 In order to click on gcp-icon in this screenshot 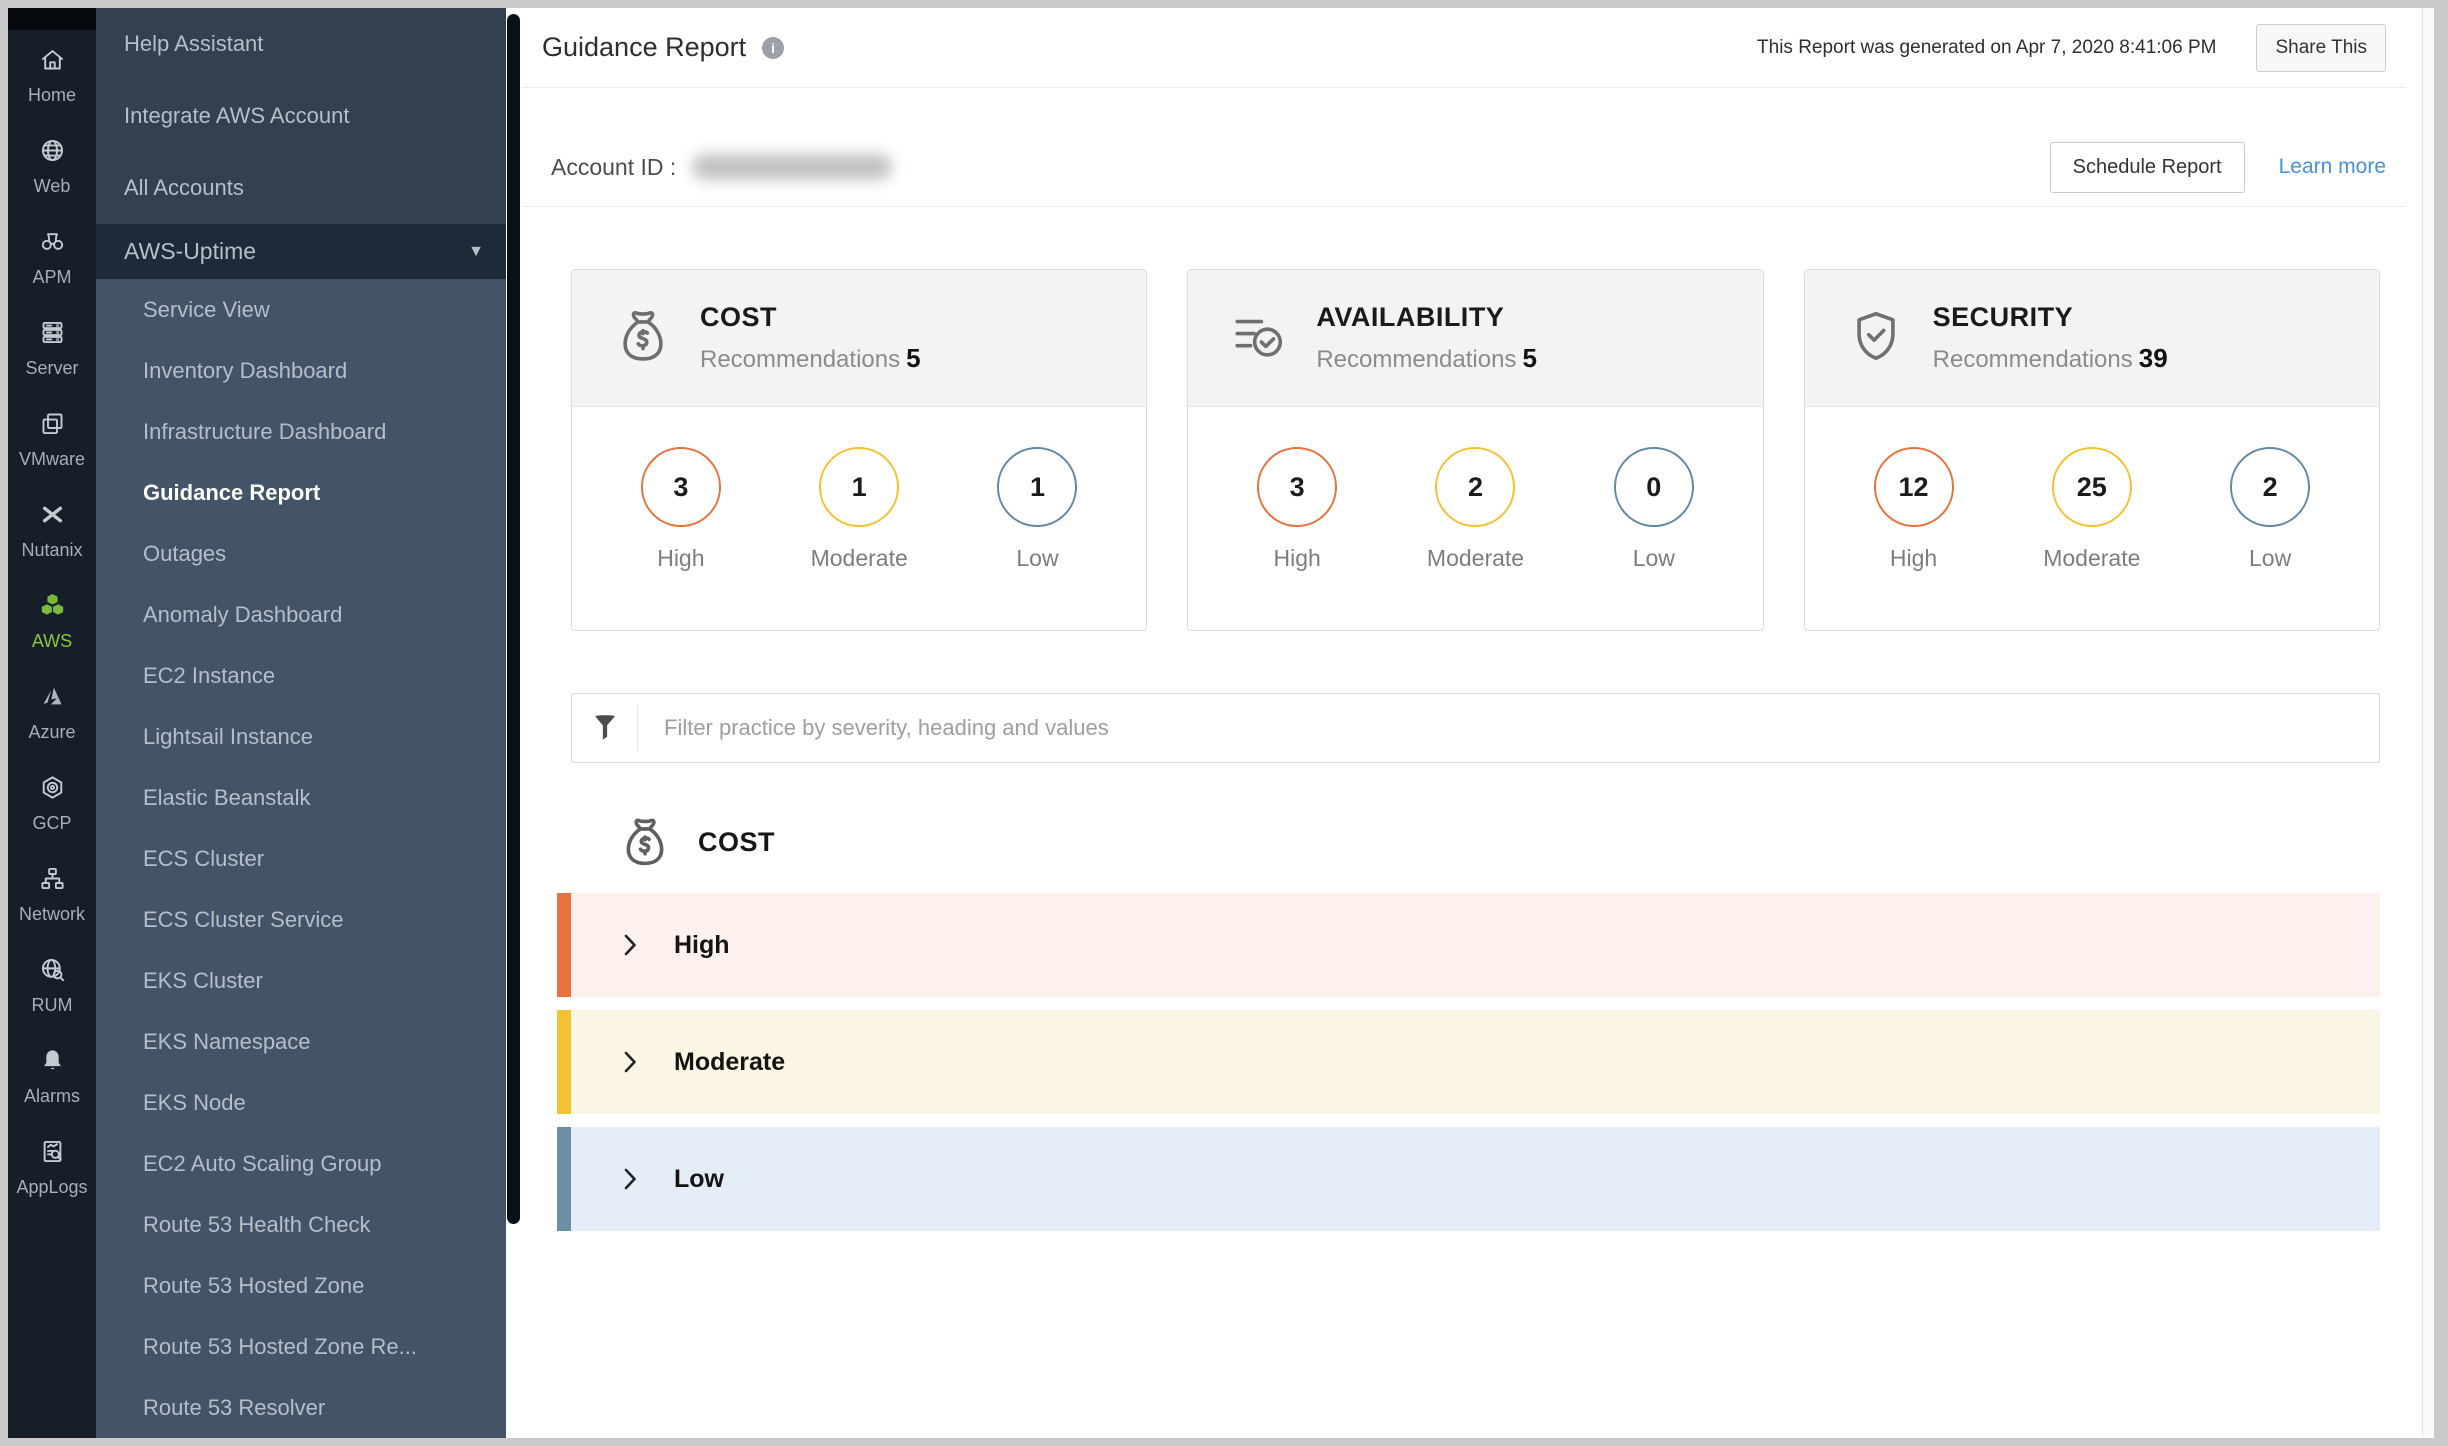, I will do `click(52, 790)`.